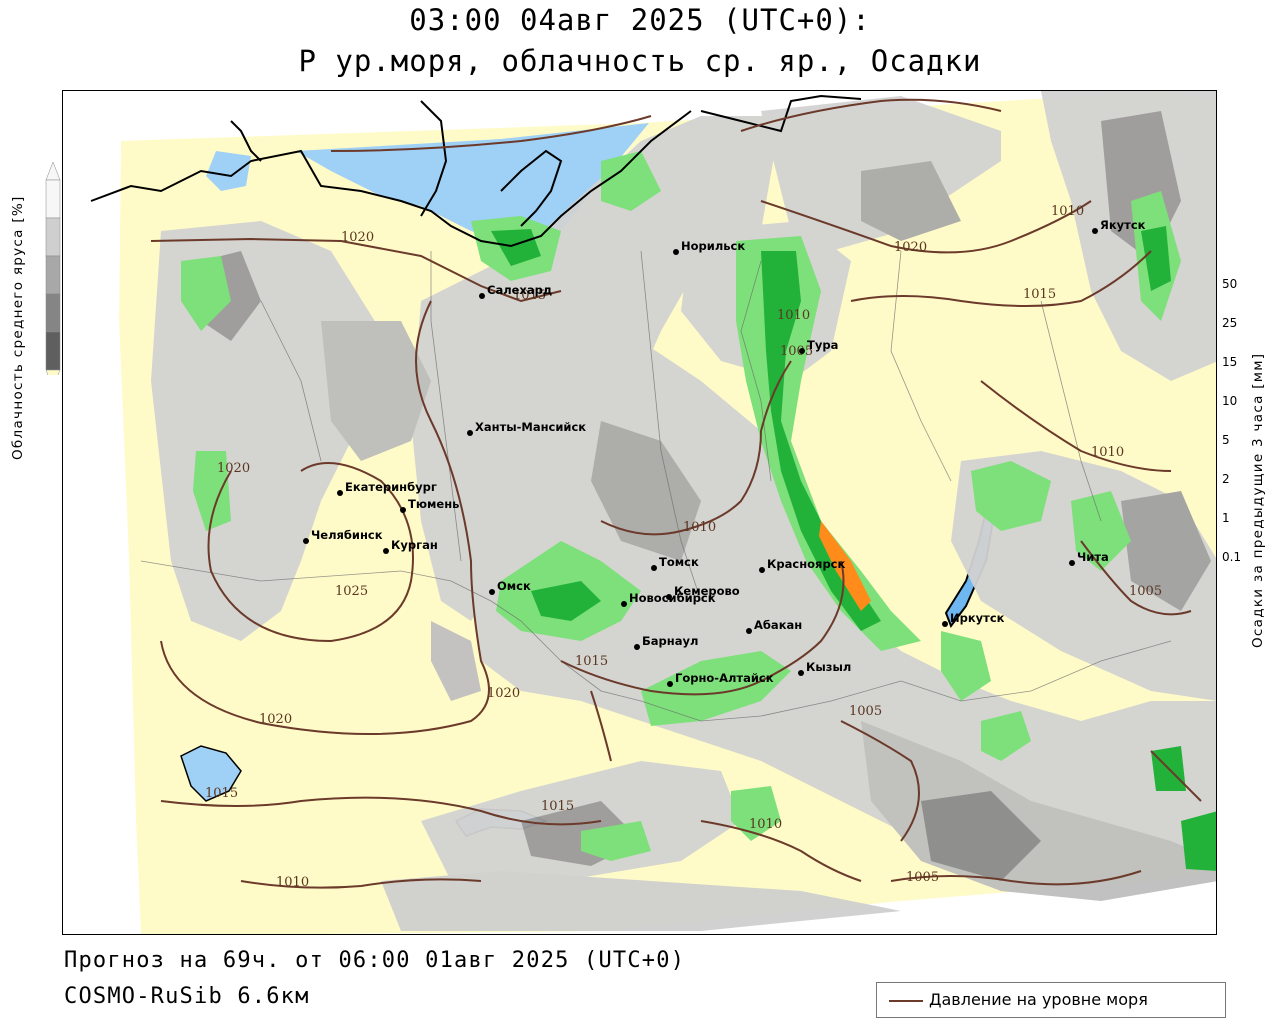 The image size is (1280, 1024). Describe the element at coordinates (724, 678) in the screenshot. I see `city-label: Горно-Алтайск` at that location.